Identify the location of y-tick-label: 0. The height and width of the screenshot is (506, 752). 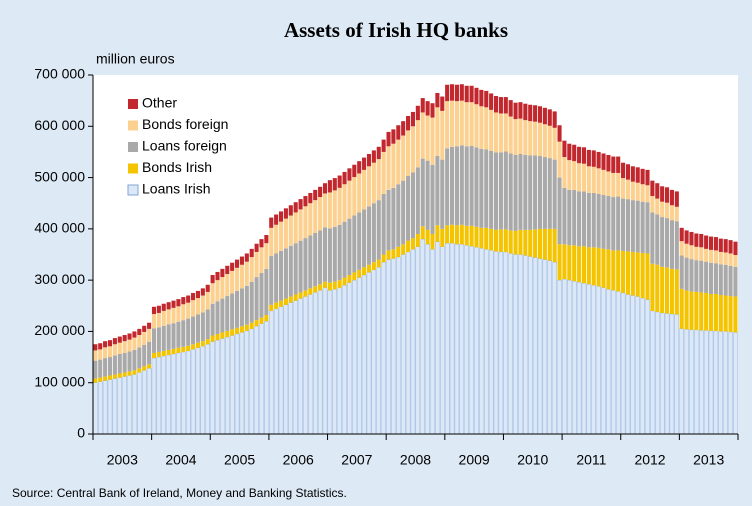
(81, 433).